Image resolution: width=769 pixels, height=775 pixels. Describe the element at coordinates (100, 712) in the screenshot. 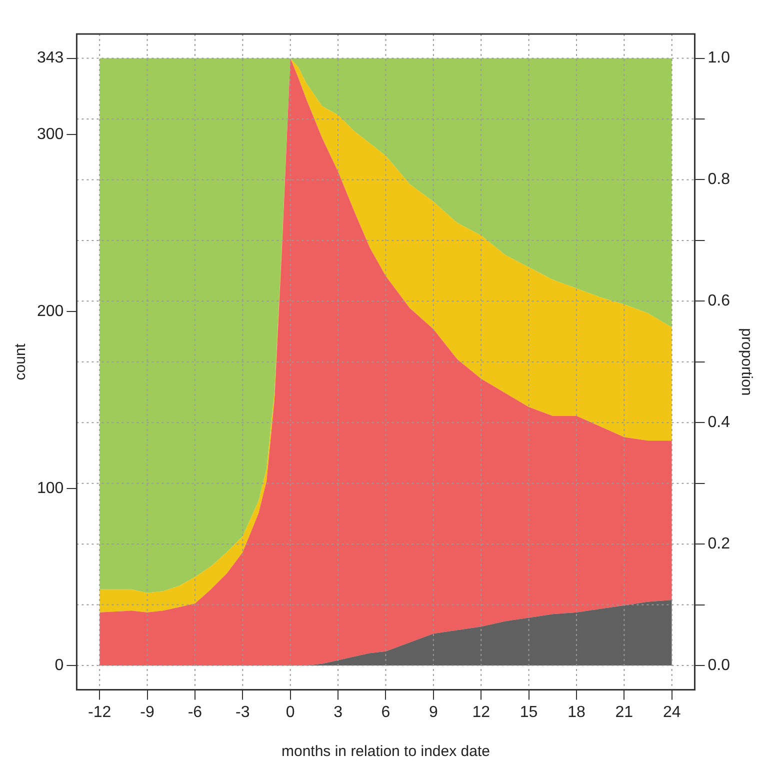

I see `x-tick-label: -12` at that location.